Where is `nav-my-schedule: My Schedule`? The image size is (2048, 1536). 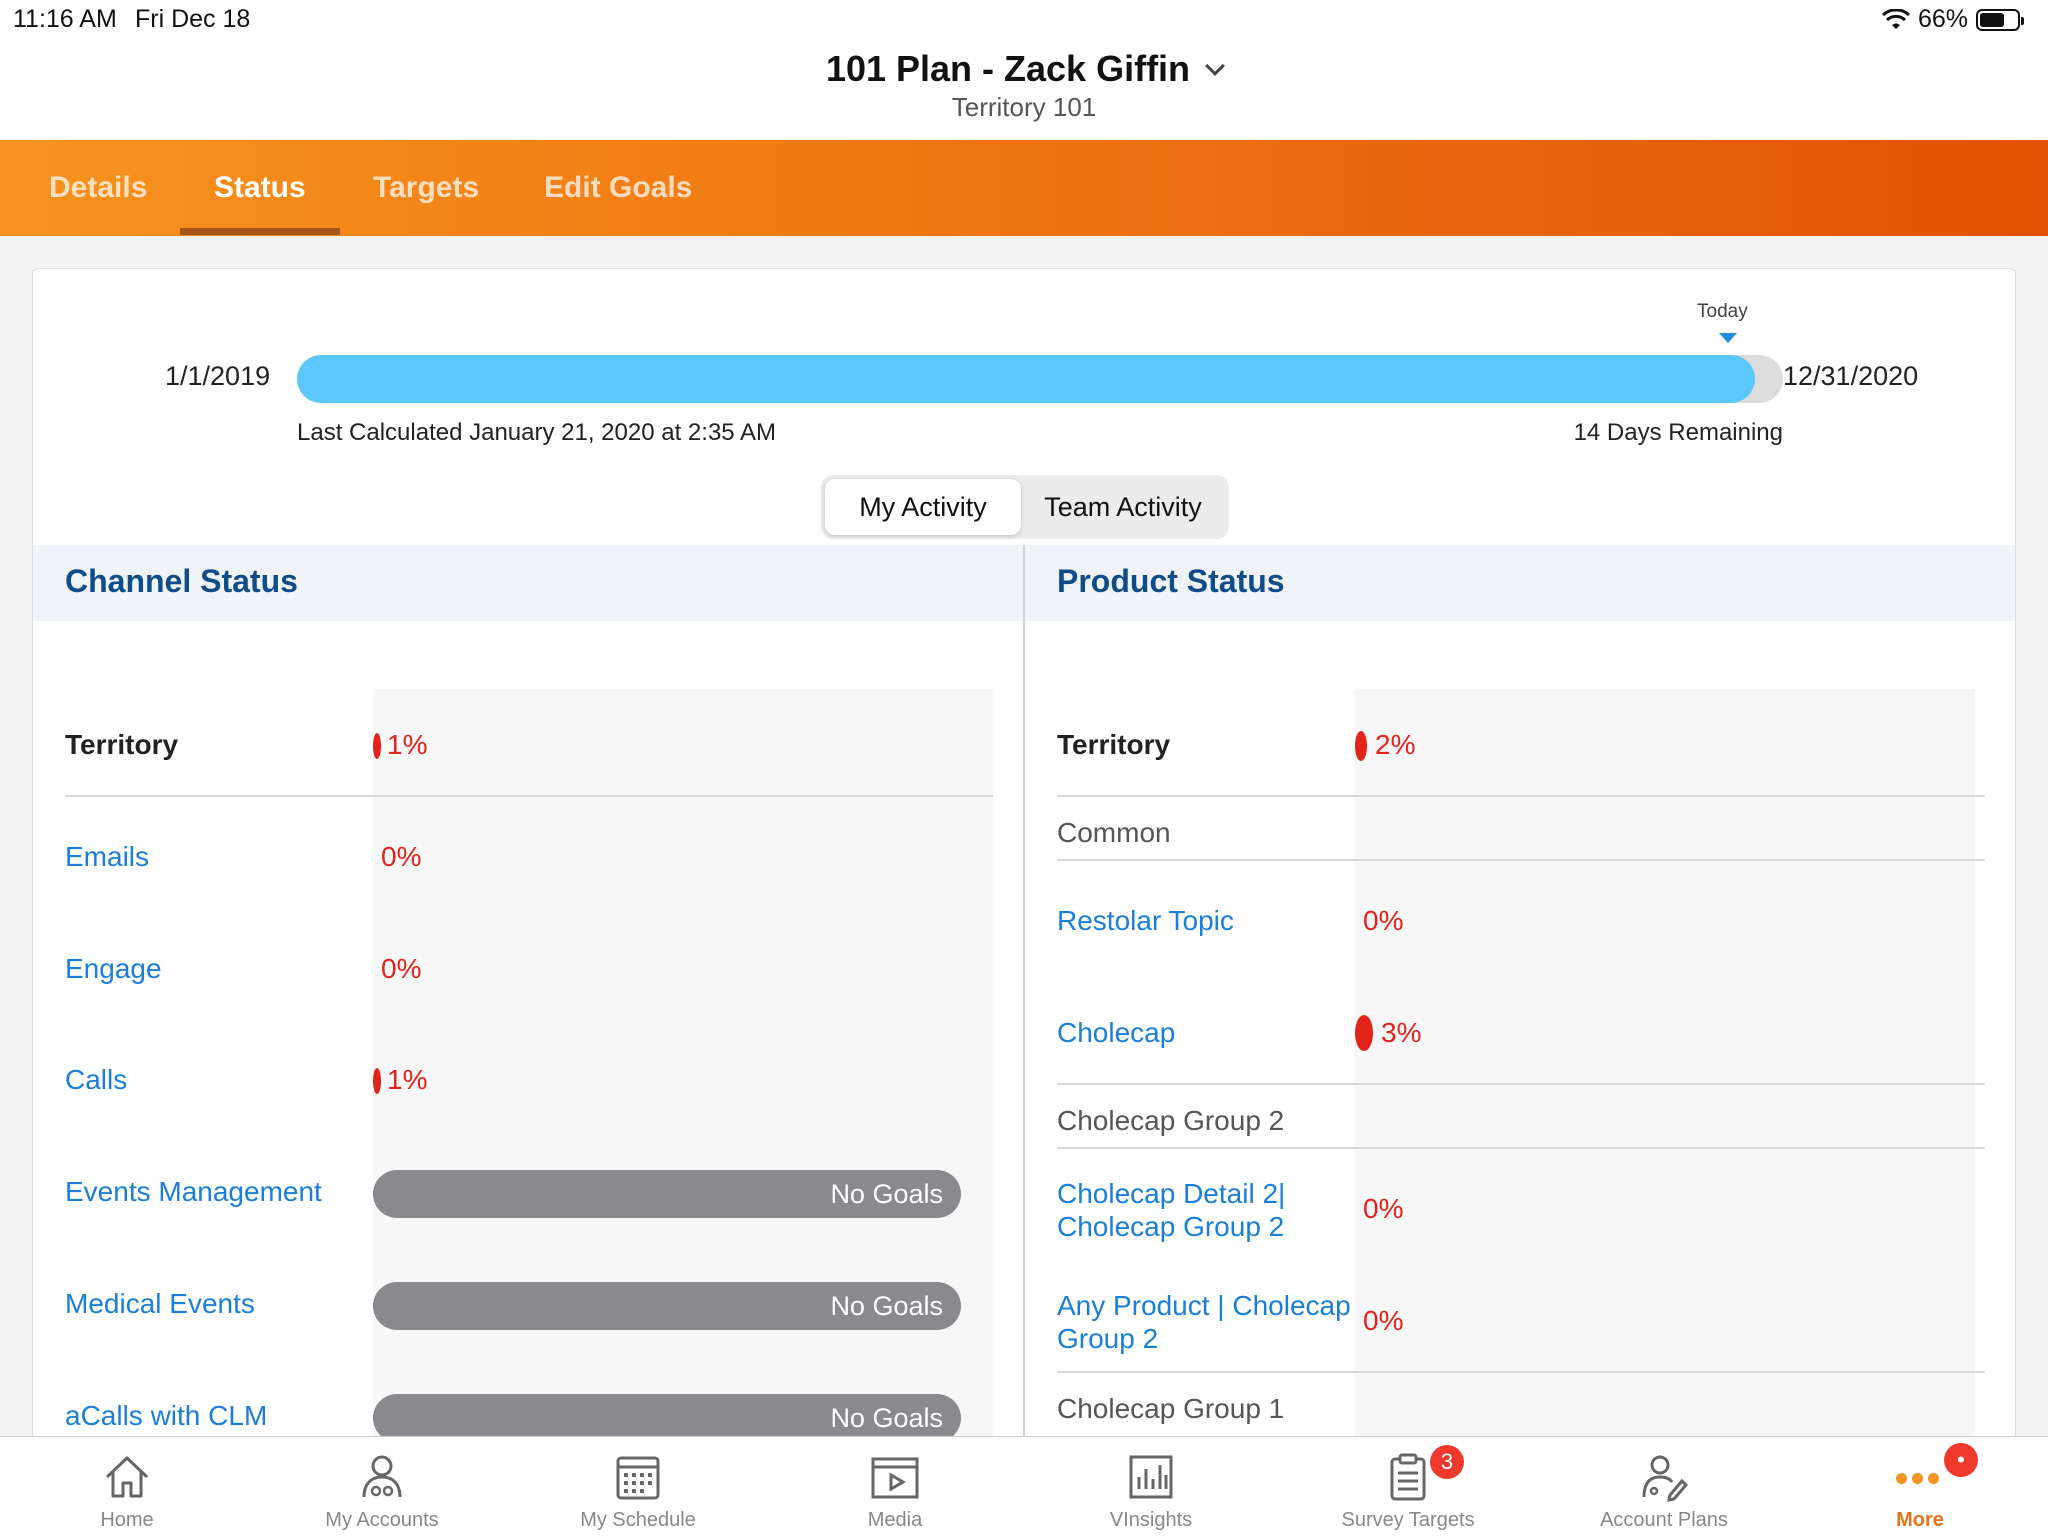 nav-my-schedule: My Schedule is located at coordinates (638, 1486).